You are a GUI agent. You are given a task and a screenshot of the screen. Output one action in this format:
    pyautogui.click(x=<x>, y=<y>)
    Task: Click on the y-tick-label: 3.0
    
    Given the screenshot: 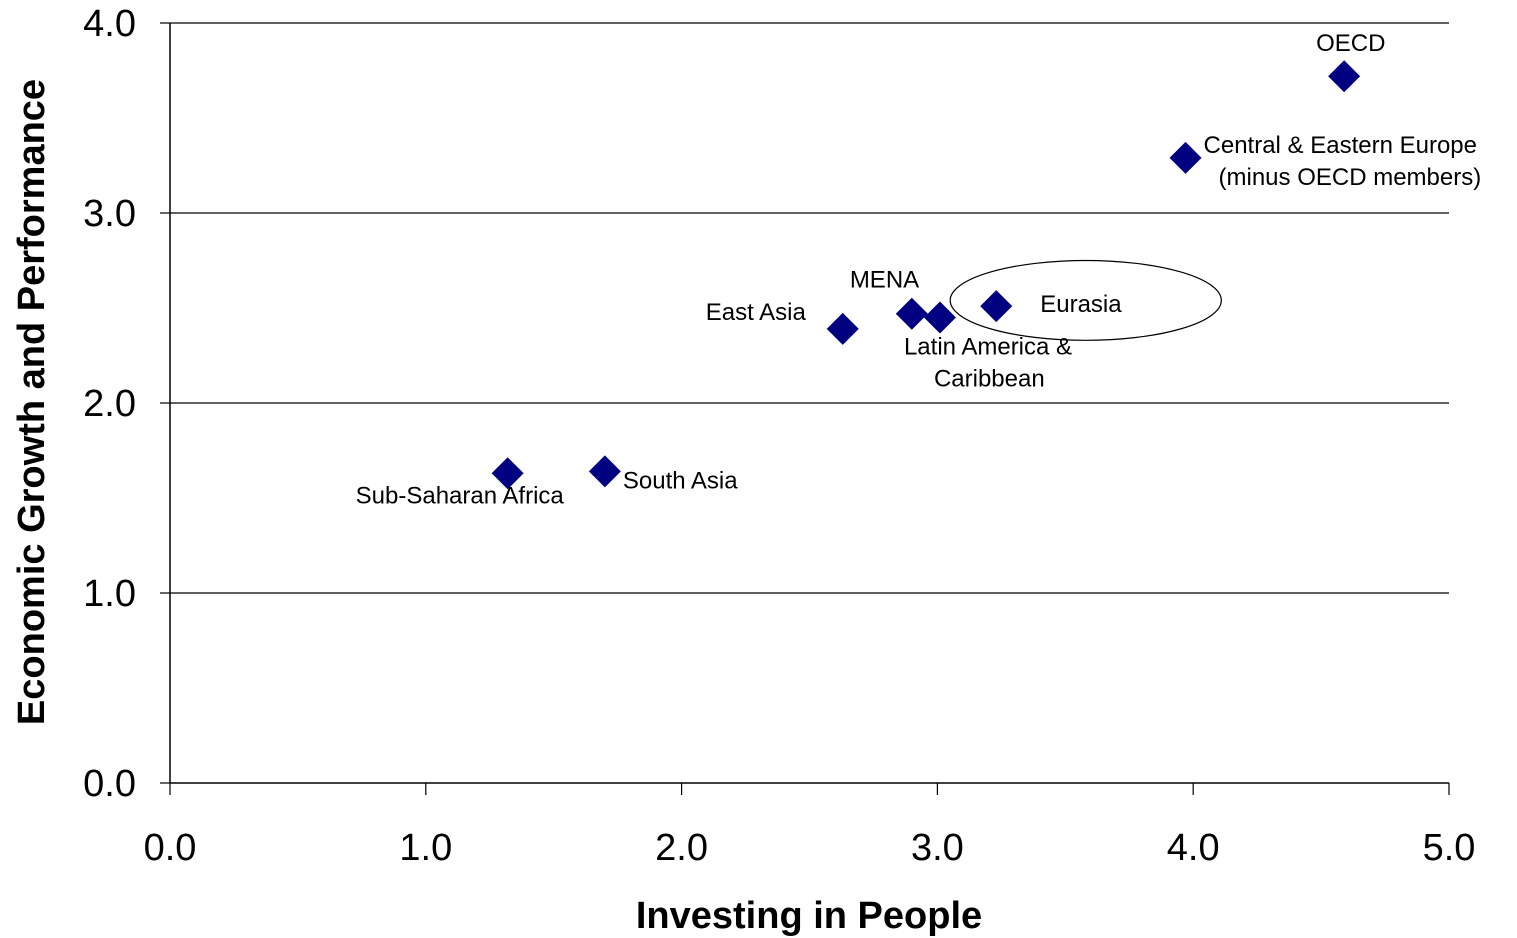 What is the action you would take?
    pyautogui.click(x=109, y=214)
    